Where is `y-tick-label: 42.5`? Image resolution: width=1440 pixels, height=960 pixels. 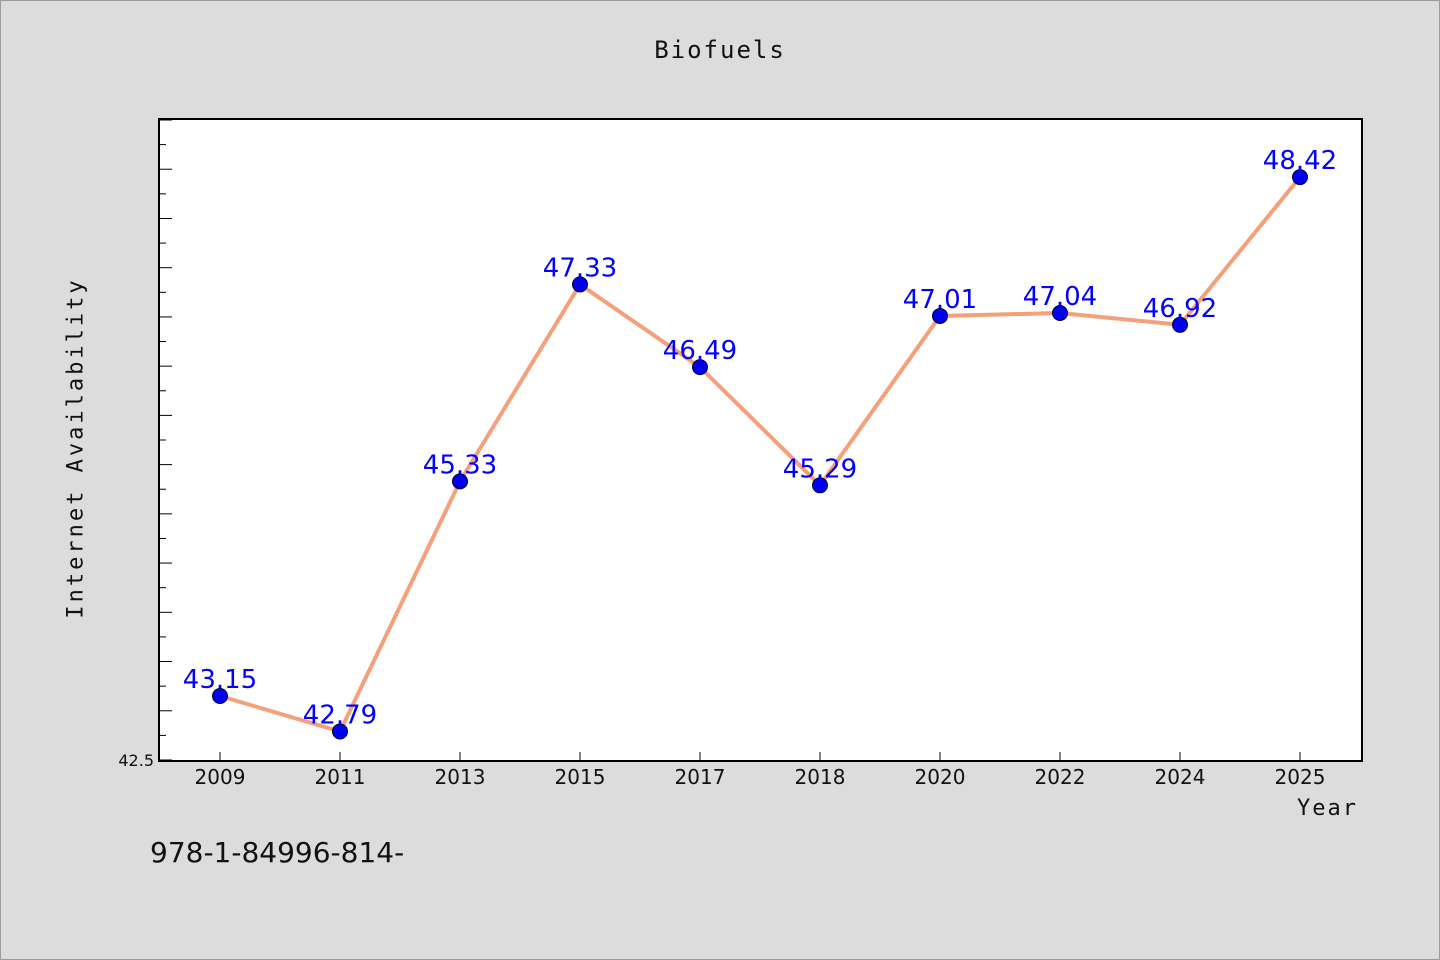
y-tick-label: 42.5 is located at coordinates (136, 760).